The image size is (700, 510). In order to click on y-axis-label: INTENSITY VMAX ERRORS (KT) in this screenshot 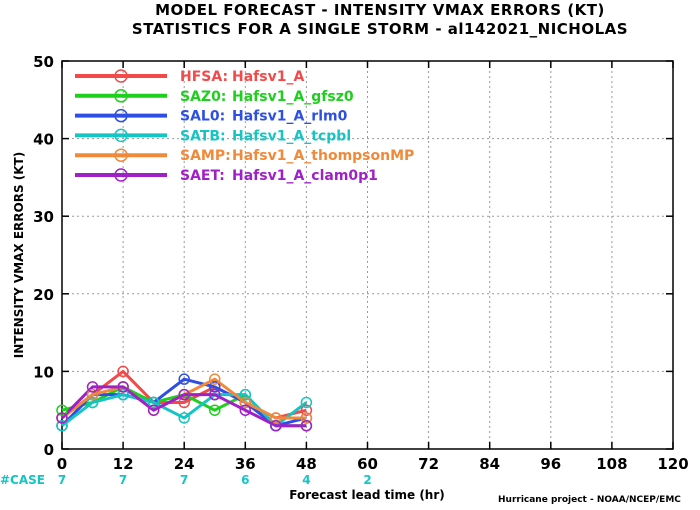, I will do `click(19, 255)`.